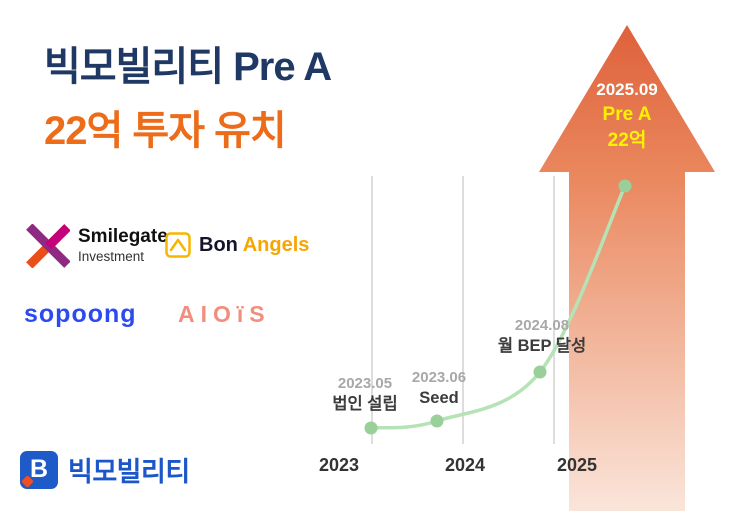 This screenshot has height=511, width=752. What do you see at coordinates (129, 472) in the screenshot?
I see `brand-name: 빅모빌리티` at bounding box center [129, 472].